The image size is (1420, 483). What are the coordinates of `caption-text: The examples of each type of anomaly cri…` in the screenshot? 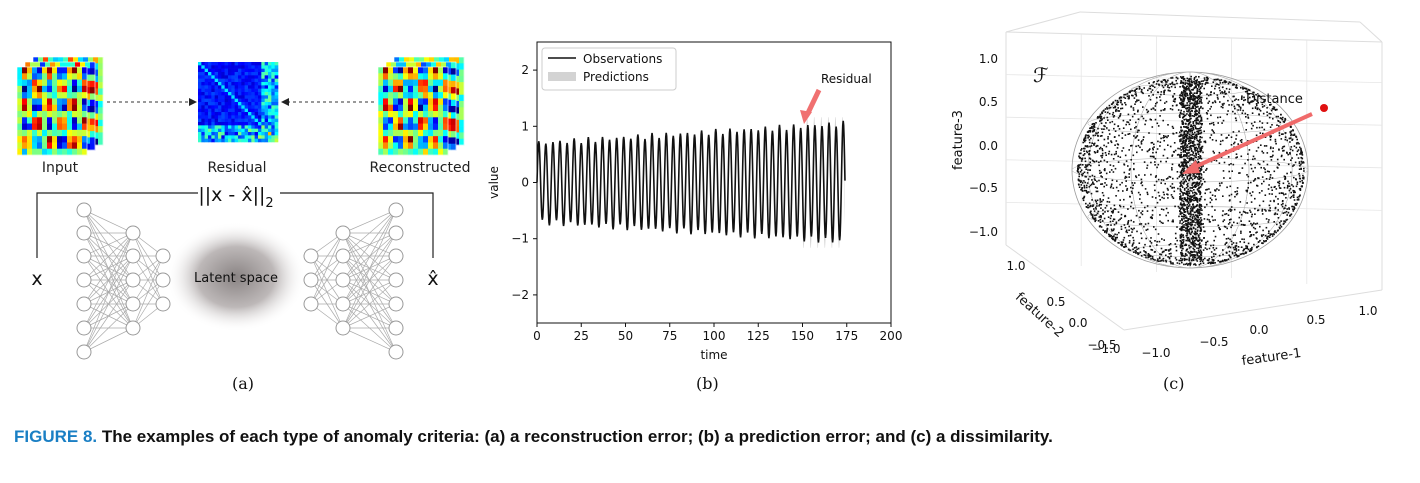 It's located at (577, 436).